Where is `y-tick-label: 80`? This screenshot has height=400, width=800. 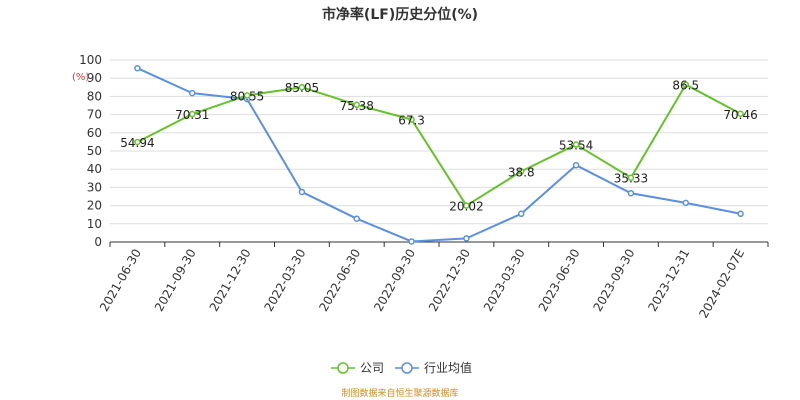
y-tick-label: 80 is located at coordinates (94, 96).